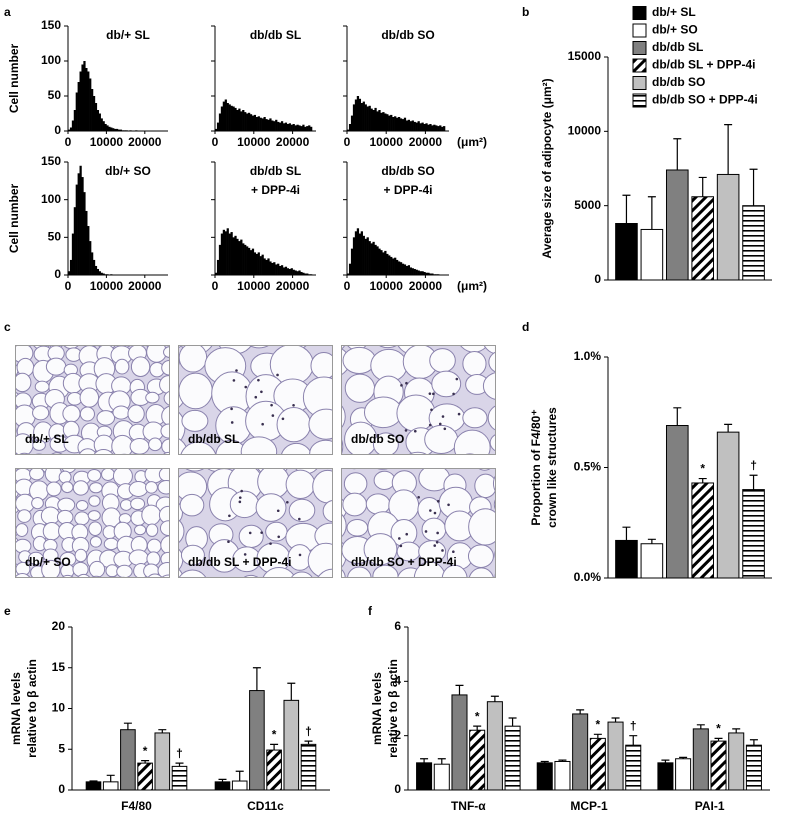  I want to click on micrograph, so click(255, 523).